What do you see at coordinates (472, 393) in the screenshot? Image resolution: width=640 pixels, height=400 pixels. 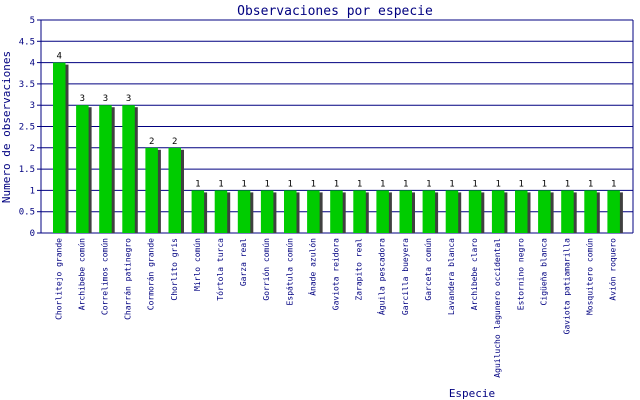 I see `x-axis-title: Especie` at bounding box center [472, 393].